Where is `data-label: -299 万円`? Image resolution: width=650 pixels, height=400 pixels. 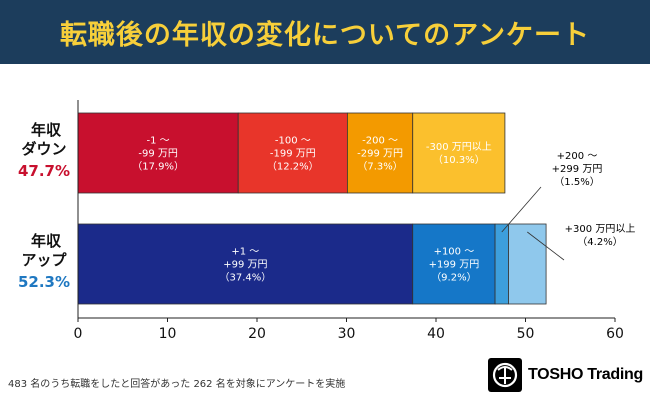 data-label: -299 万円 is located at coordinates (380, 154).